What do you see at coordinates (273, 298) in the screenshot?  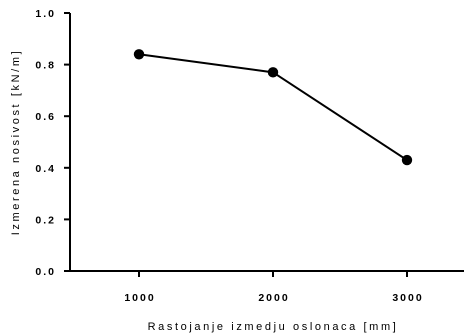 I see `x-tick-label: 2000` at bounding box center [273, 298].